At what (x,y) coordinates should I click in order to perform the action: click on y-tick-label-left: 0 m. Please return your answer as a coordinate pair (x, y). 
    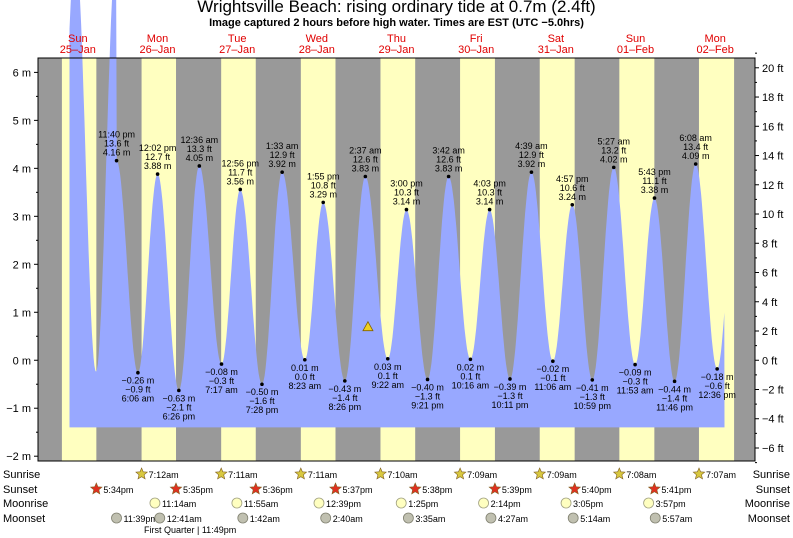
    Looking at the image, I should click on (22, 361).